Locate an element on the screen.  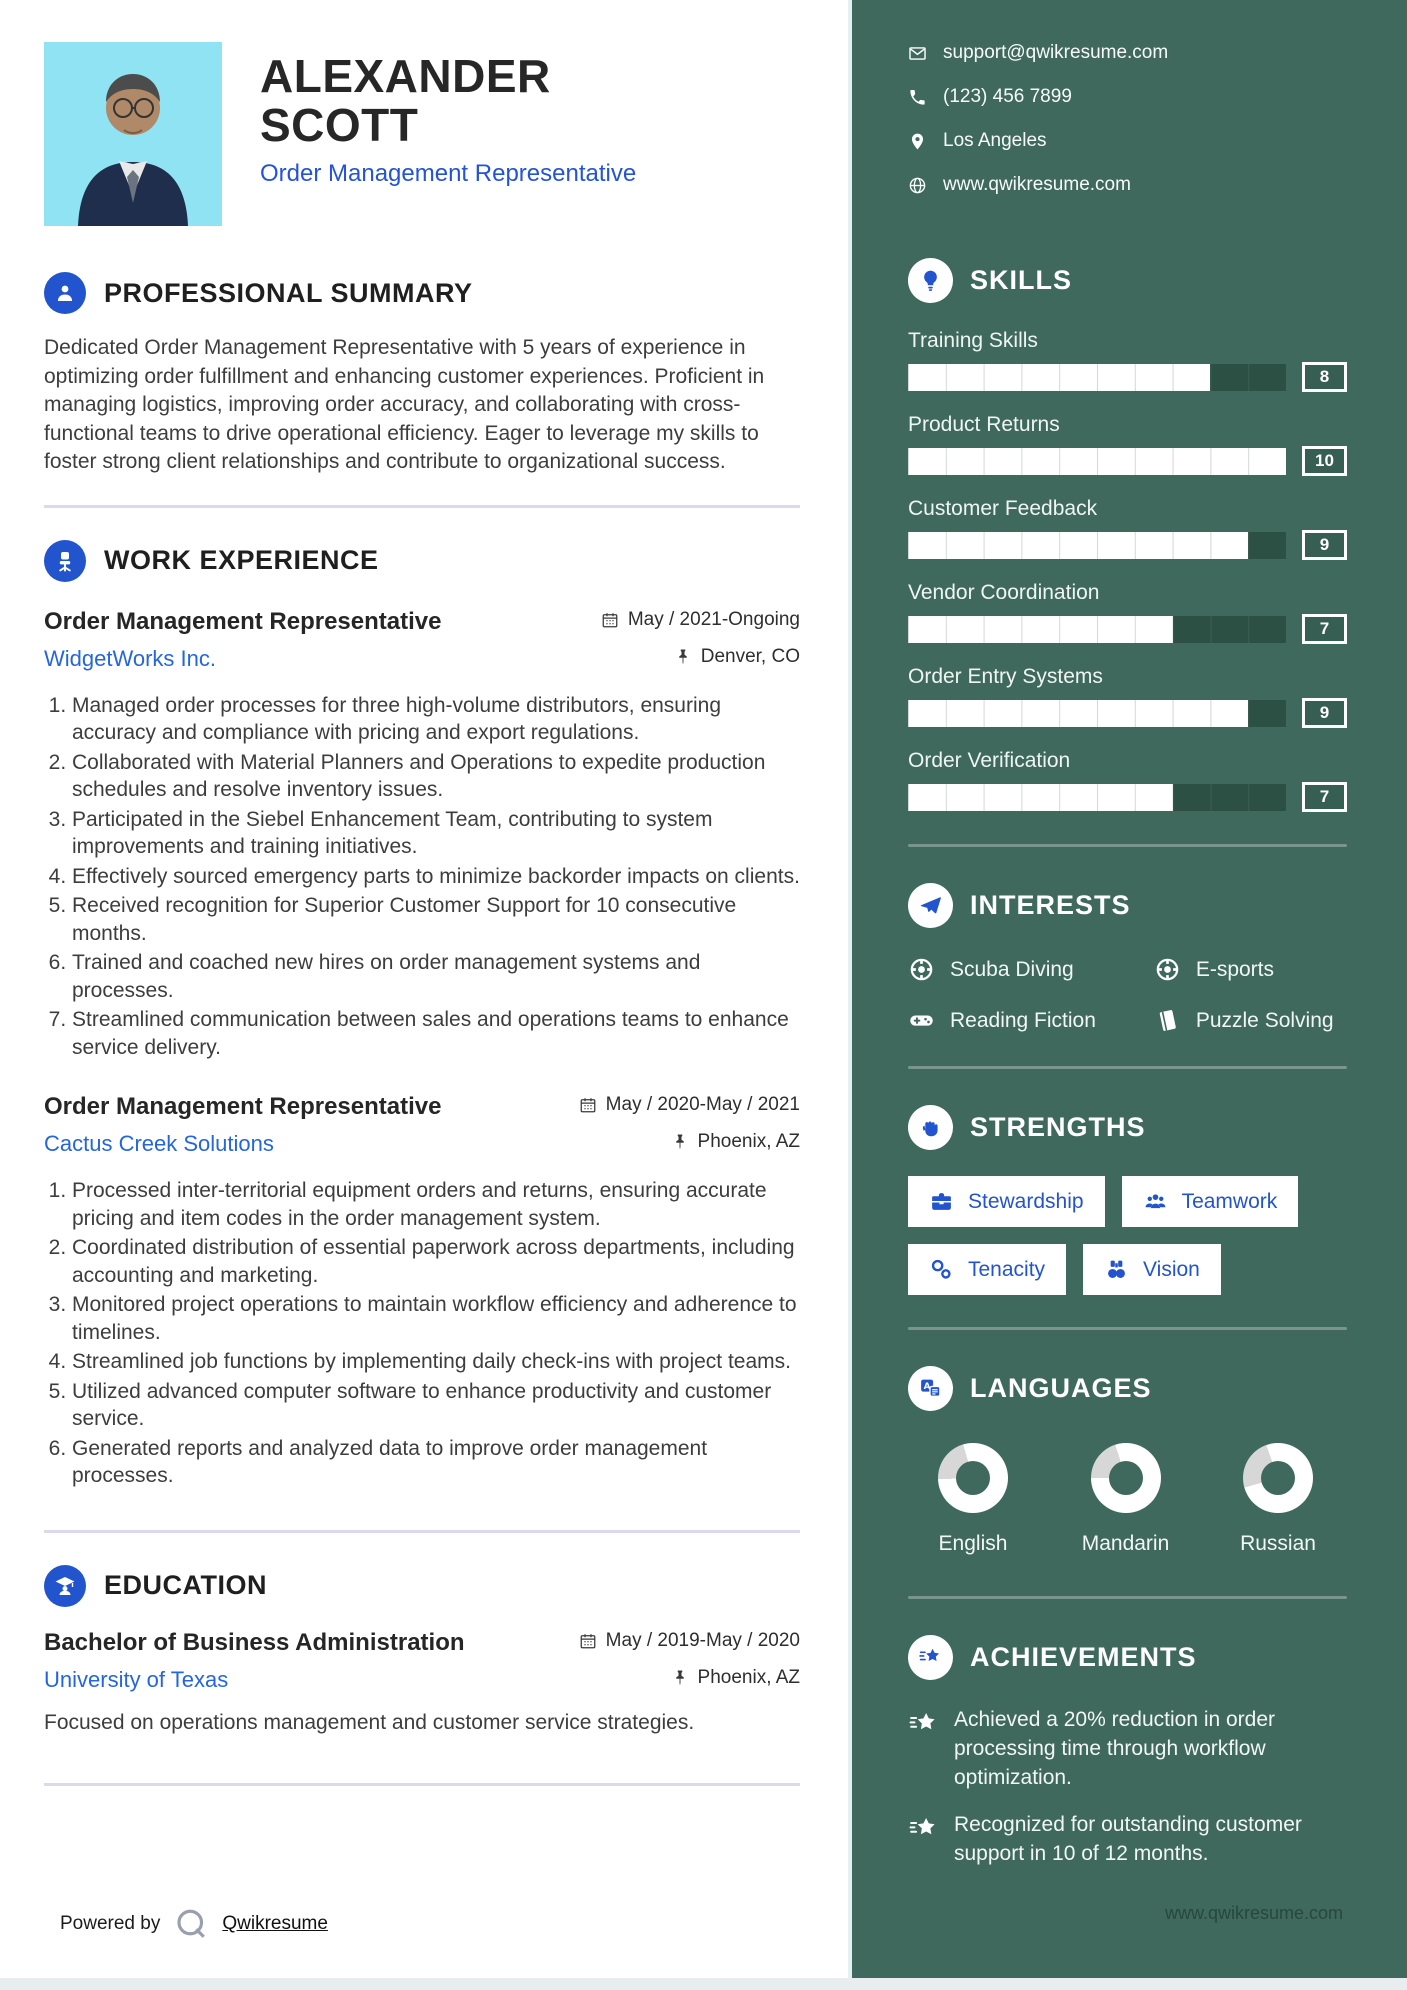
chain-link-icon is located at coordinates (941, 1269).